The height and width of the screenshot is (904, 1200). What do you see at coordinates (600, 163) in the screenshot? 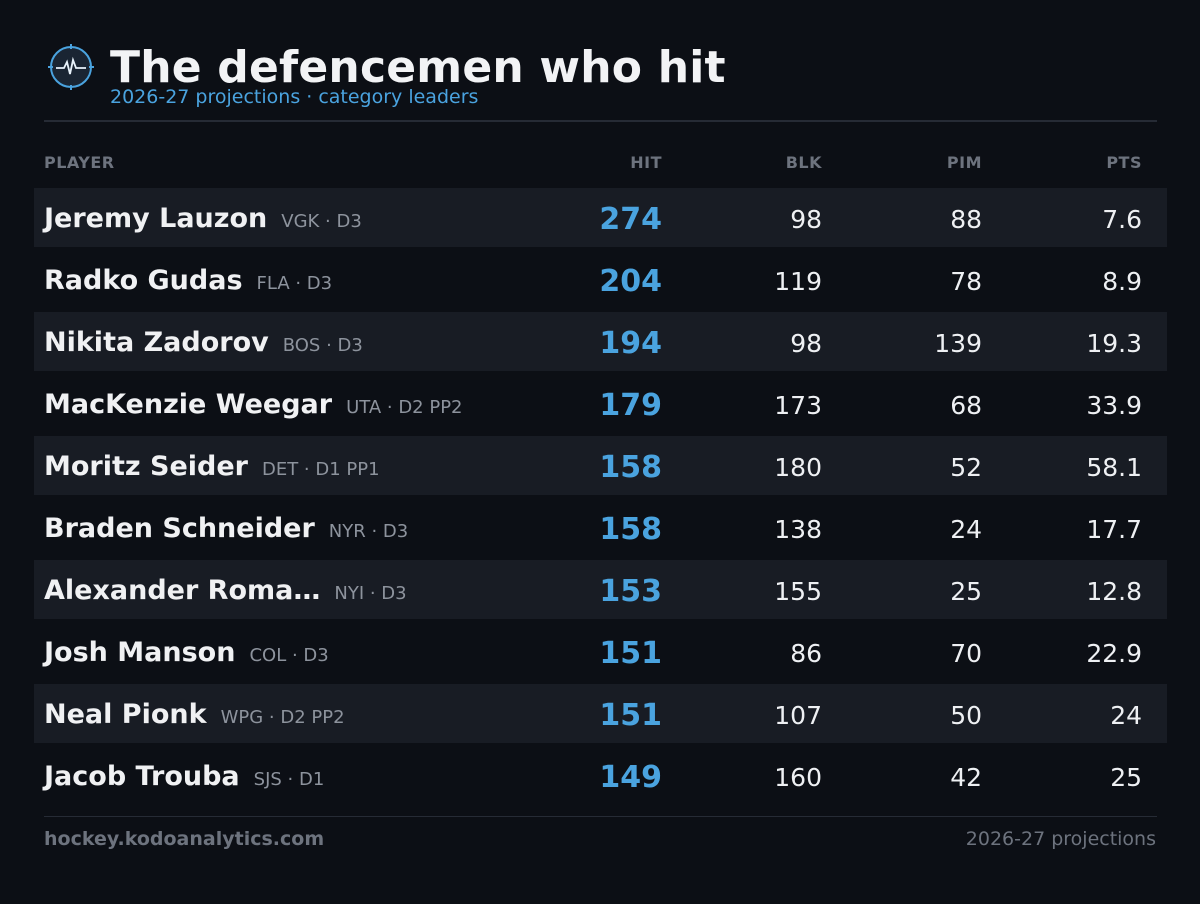
I see `table-header: PLAYER HIT BLK PIM PTS` at bounding box center [600, 163].